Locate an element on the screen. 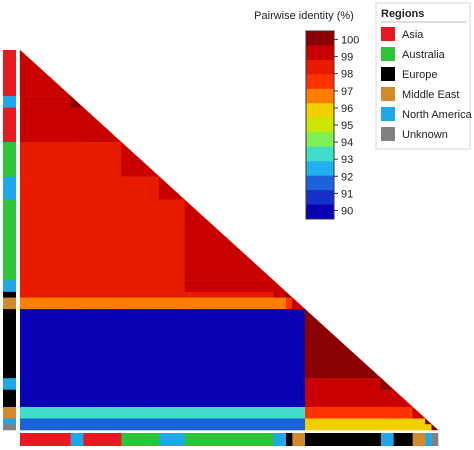  colorbar-tick-label: 96 is located at coordinates (347, 109).